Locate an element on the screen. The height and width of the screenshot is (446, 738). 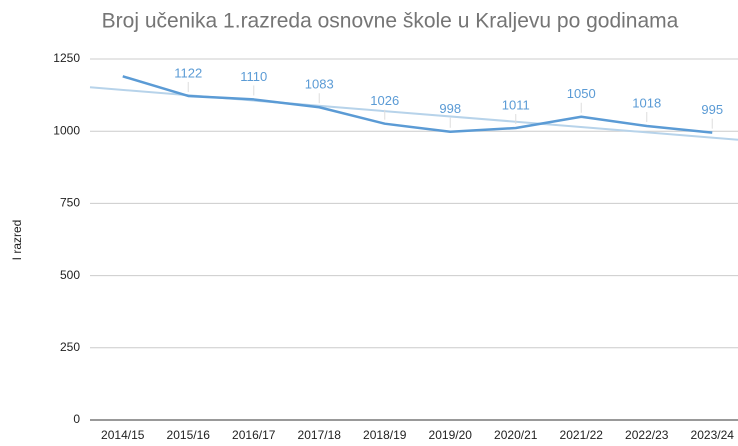
data-label: 1110 is located at coordinates (253, 76).